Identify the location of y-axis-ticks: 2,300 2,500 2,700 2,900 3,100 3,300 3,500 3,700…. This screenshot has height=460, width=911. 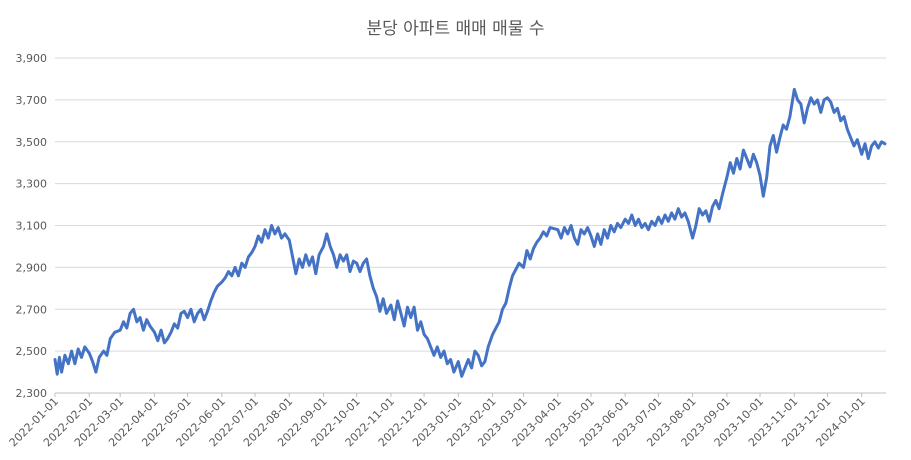
(32, 226).